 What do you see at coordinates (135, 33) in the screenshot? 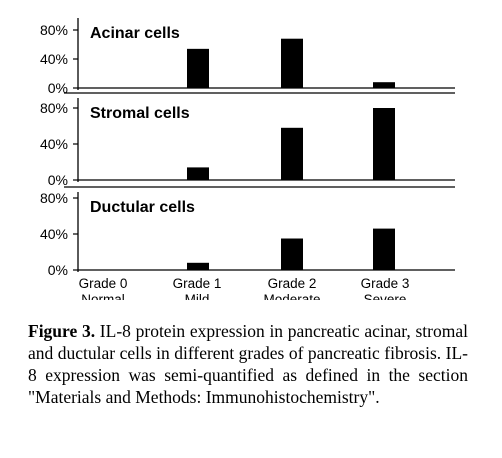
I see `panel-title: Acinar cells` at bounding box center [135, 33].